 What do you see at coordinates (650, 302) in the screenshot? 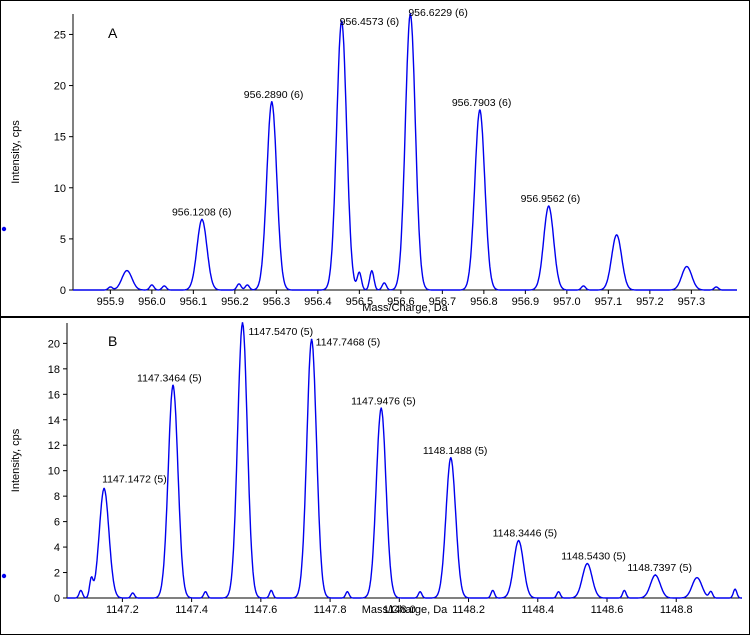
I see `x-tick-label: 957.2` at bounding box center [650, 302].